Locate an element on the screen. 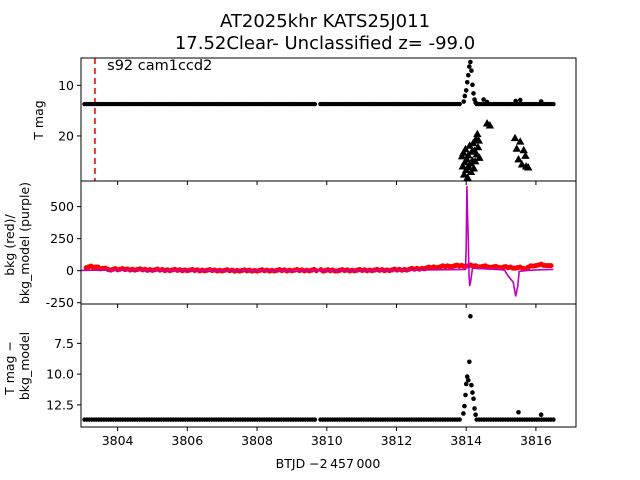 The image size is (640, 480). x-tick-label: 3812 is located at coordinates (397, 440).